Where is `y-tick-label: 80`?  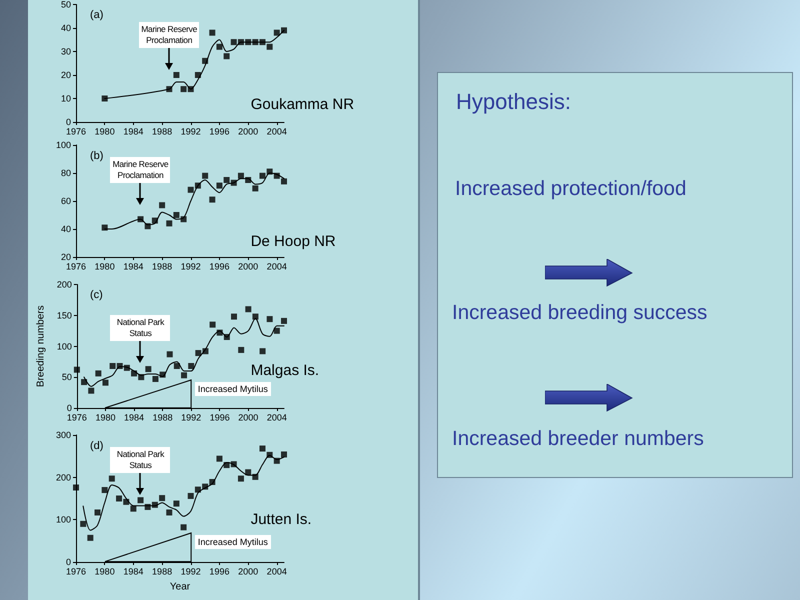
y-tick-label: 80 is located at coordinates (65, 173).